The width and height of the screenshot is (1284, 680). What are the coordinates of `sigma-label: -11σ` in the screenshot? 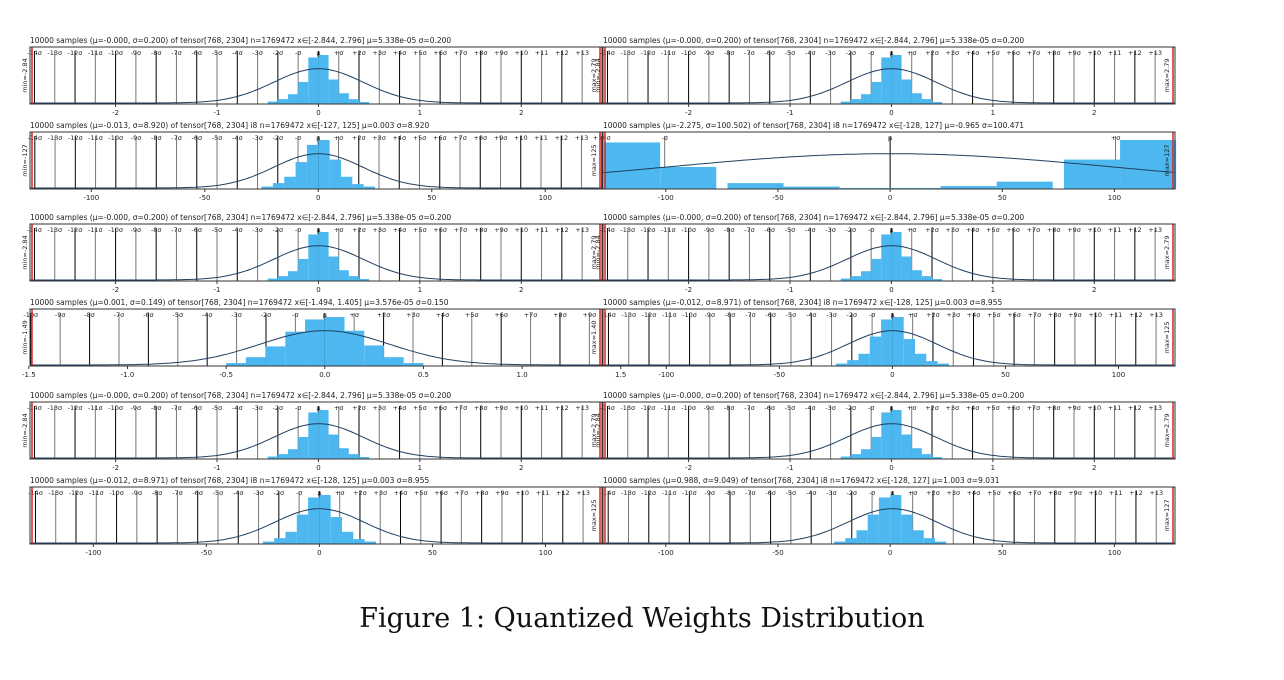 It's located at (668, 230).